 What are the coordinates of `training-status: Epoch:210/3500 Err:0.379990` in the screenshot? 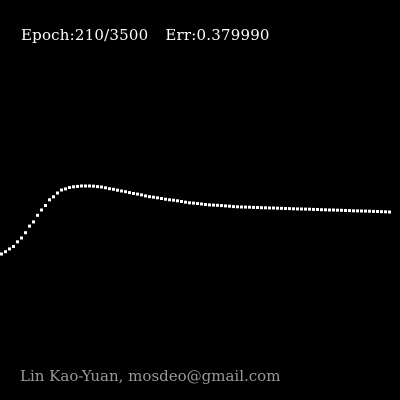 It's located at (145, 35).